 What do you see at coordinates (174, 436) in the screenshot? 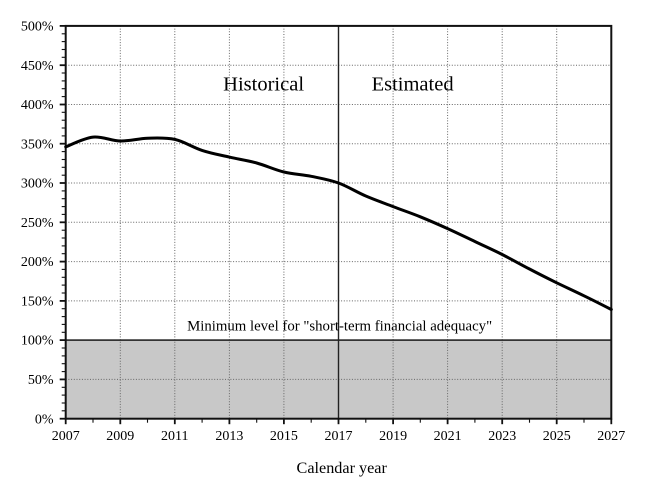
I see `svg-text: 2011` at bounding box center [174, 436].